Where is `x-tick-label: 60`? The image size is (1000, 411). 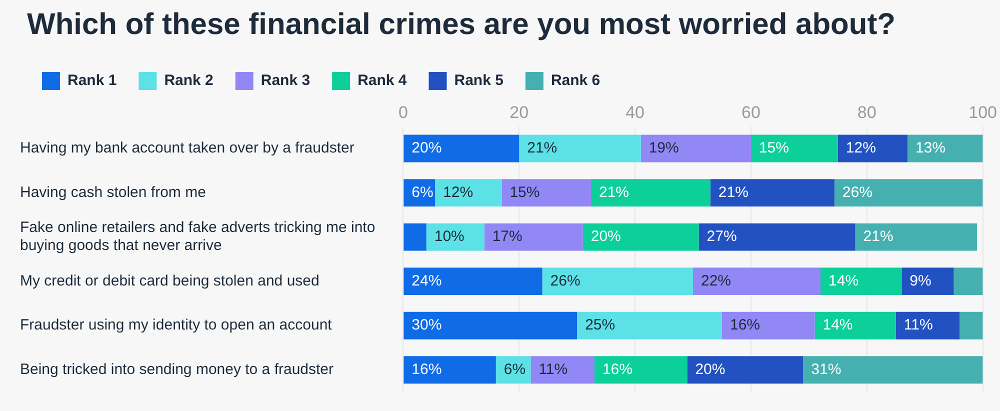 x-tick-label: 60 is located at coordinates (751, 112).